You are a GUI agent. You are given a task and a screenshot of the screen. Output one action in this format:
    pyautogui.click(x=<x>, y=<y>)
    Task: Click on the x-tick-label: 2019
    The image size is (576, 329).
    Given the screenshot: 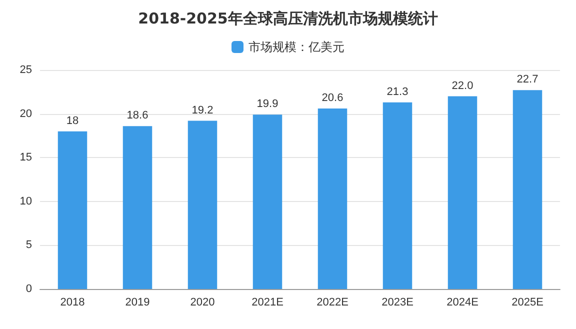 What is the action you would take?
    pyautogui.click(x=137, y=302)
    